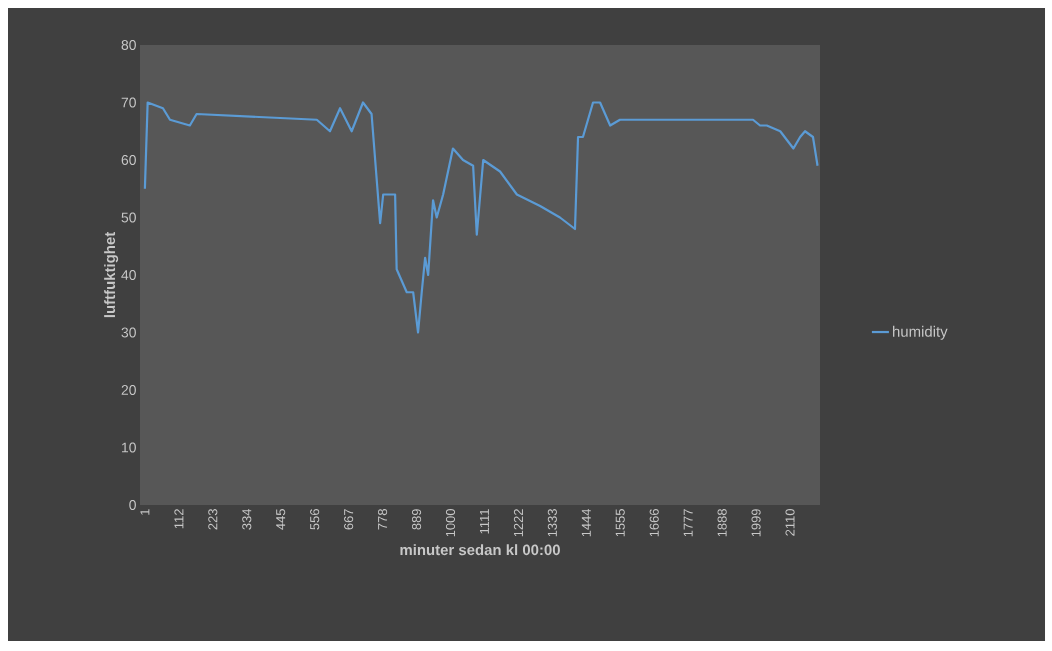 Image resolution: width=1052 pixels, height=651 pixels. Describe the element at coordinates (128, 217) in the screenshot. I see `y-tick-label: 50` at that location.